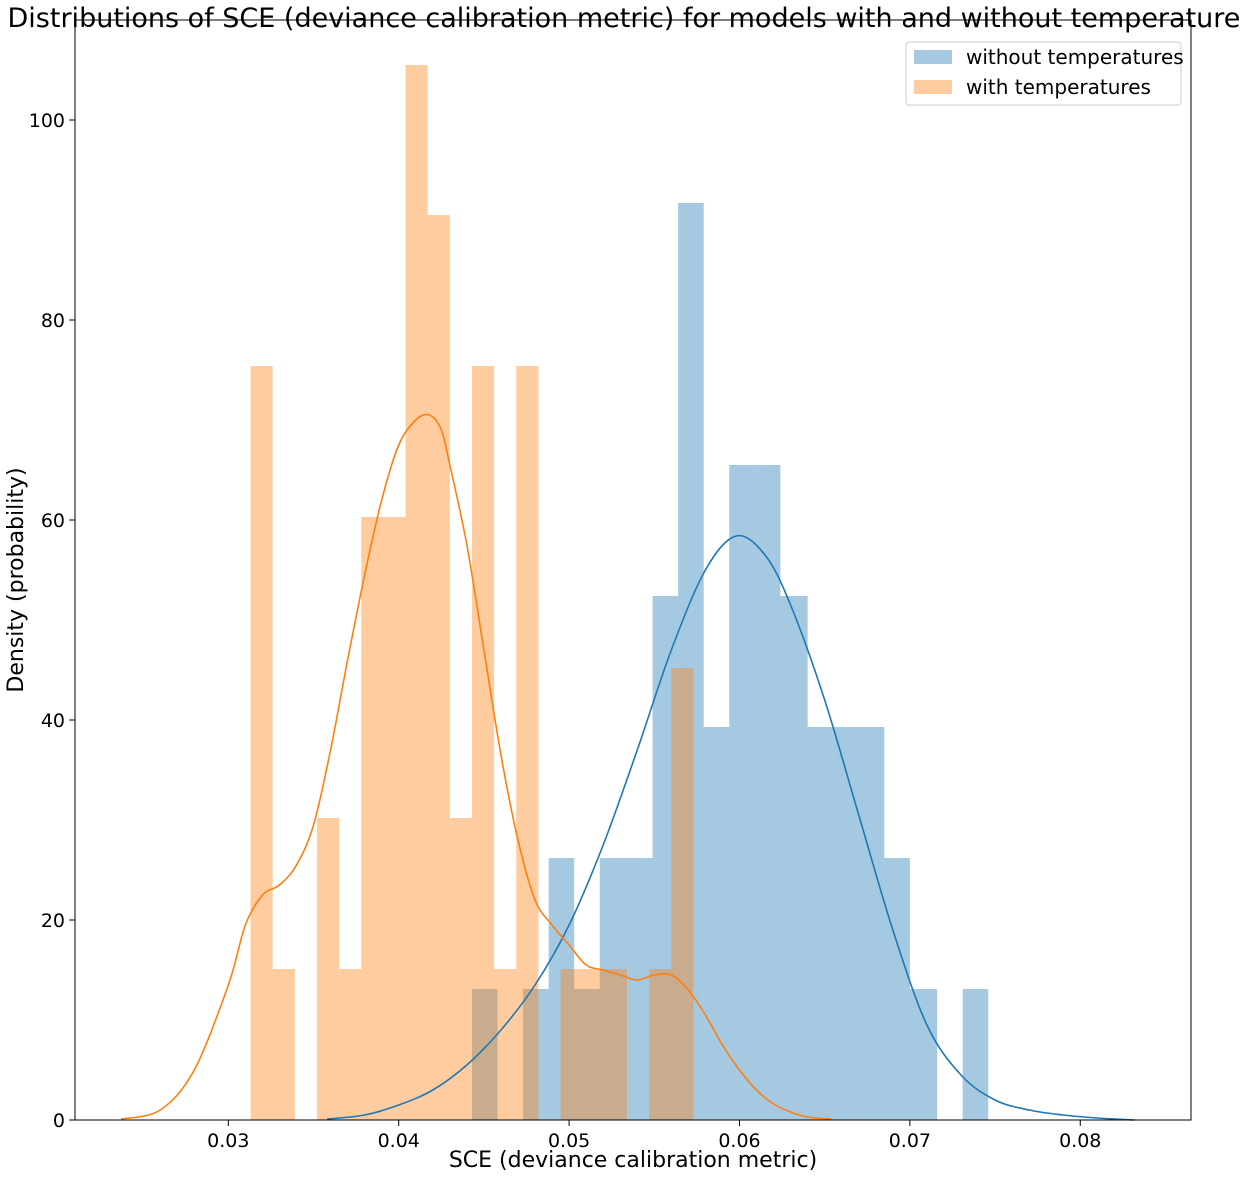 Image resolution: width=1241 pixels, height=1177 pixels. What do you see at coordinates (52, 621) in the screenshot?
I see `y-axis: 0 20 40 60 80 100` at bounding box center [52, 621].